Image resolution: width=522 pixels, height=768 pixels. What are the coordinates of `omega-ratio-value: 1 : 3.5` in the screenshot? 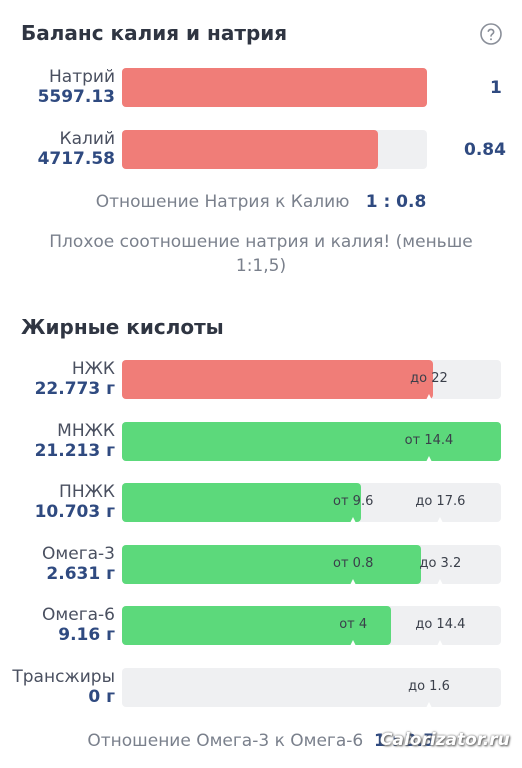 It's located at (404, 741).